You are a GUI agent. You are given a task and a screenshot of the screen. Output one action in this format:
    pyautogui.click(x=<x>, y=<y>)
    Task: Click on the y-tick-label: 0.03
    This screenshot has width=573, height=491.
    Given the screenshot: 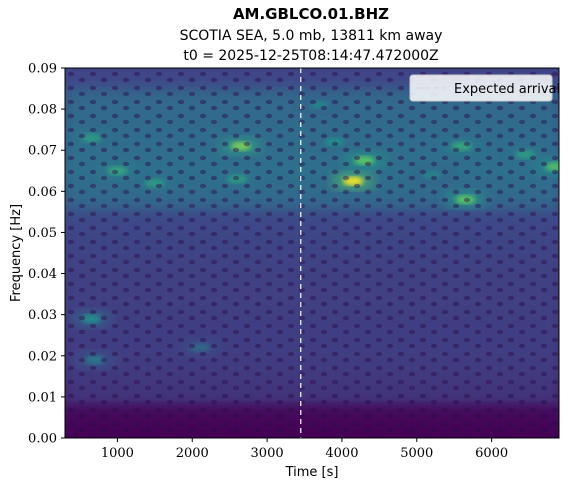 What is the action you would take?
    pyautogui.click(x=42, y=315)
    